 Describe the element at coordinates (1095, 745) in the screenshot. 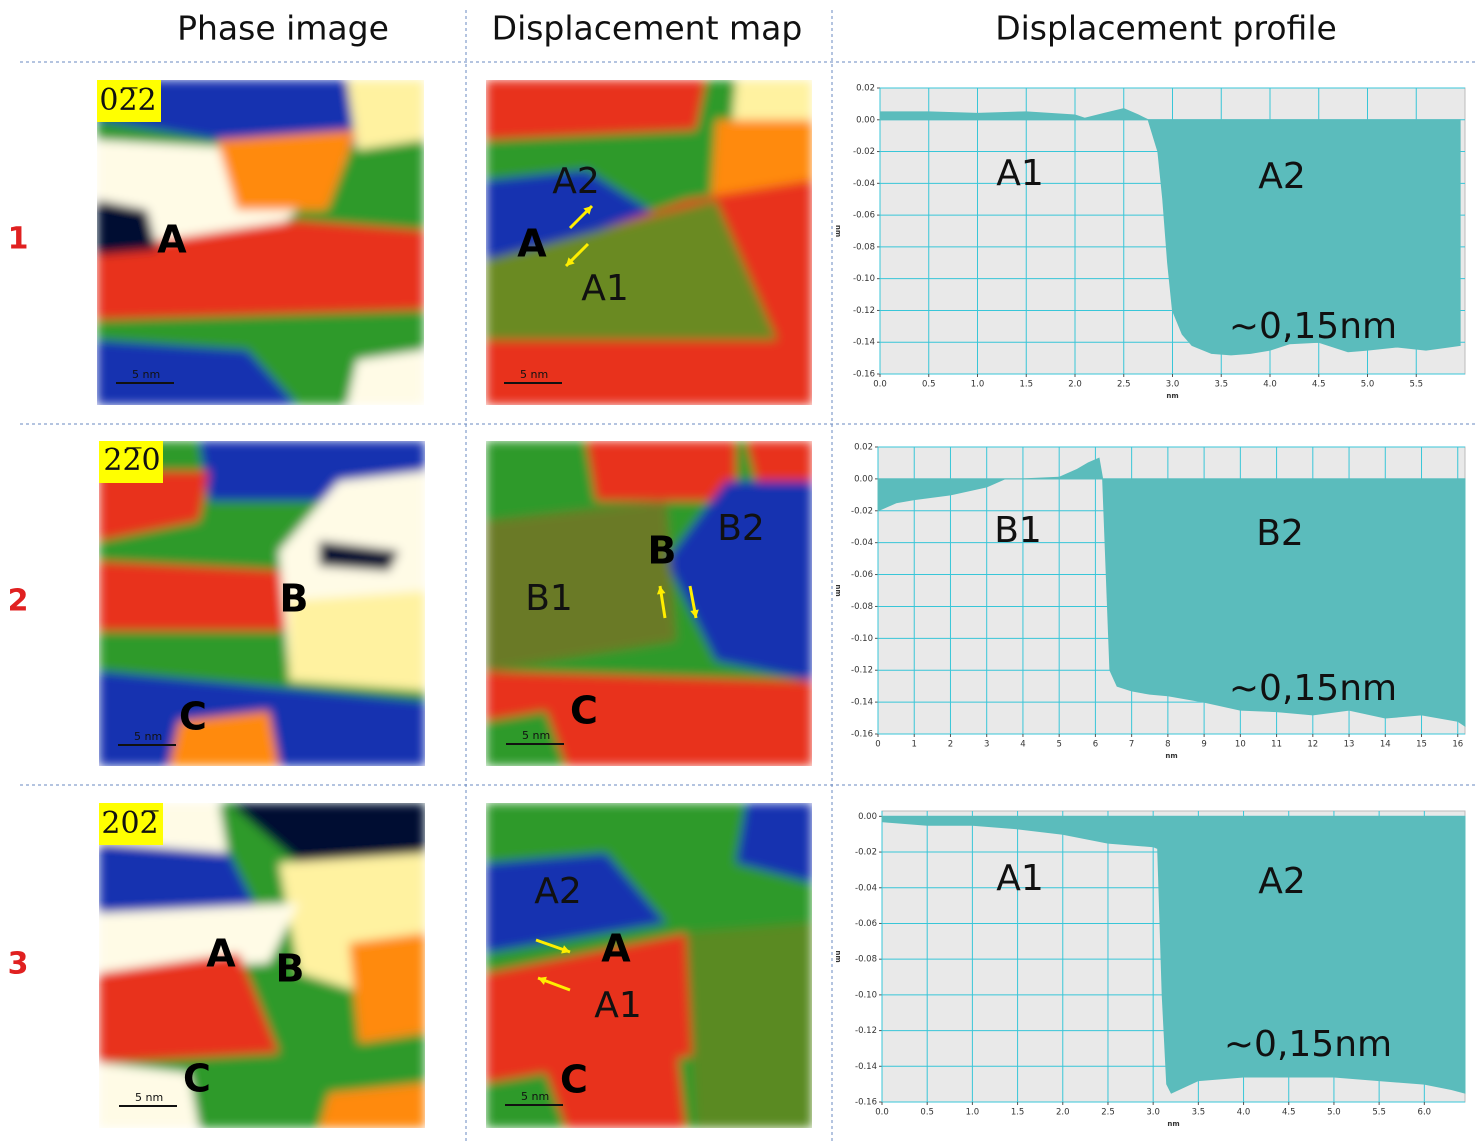

I see `x-tick-label: 6` at that location.